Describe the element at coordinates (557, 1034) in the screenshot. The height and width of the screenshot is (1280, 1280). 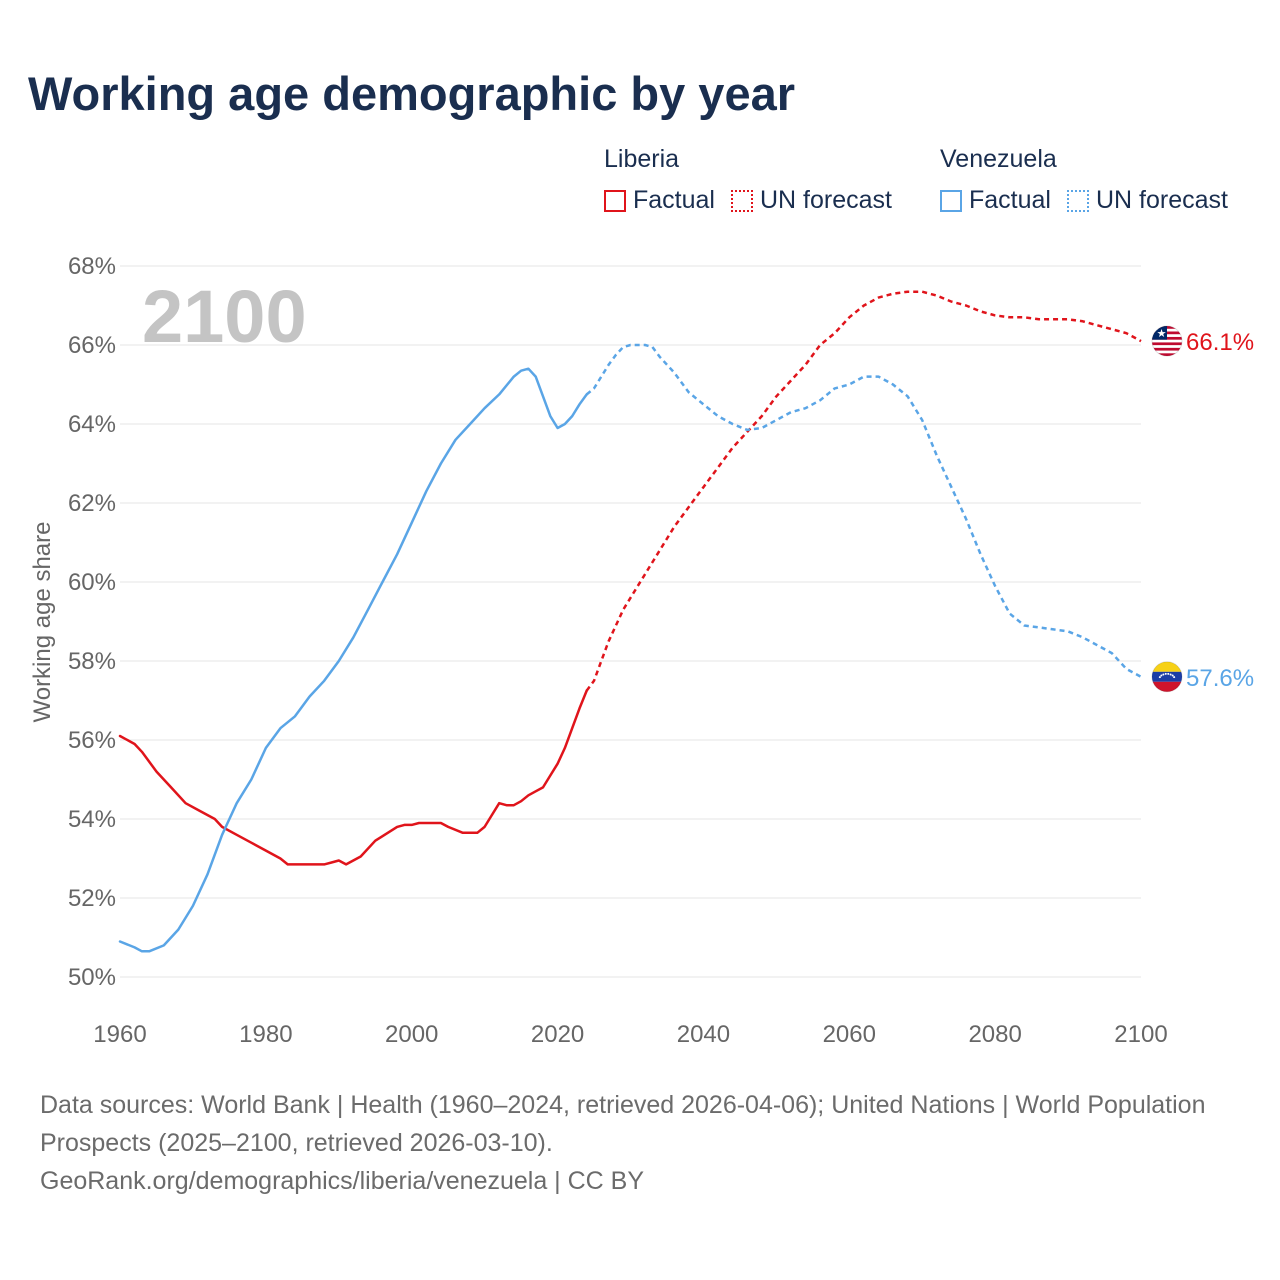
I see `x-tick-label: 2020` at that location.